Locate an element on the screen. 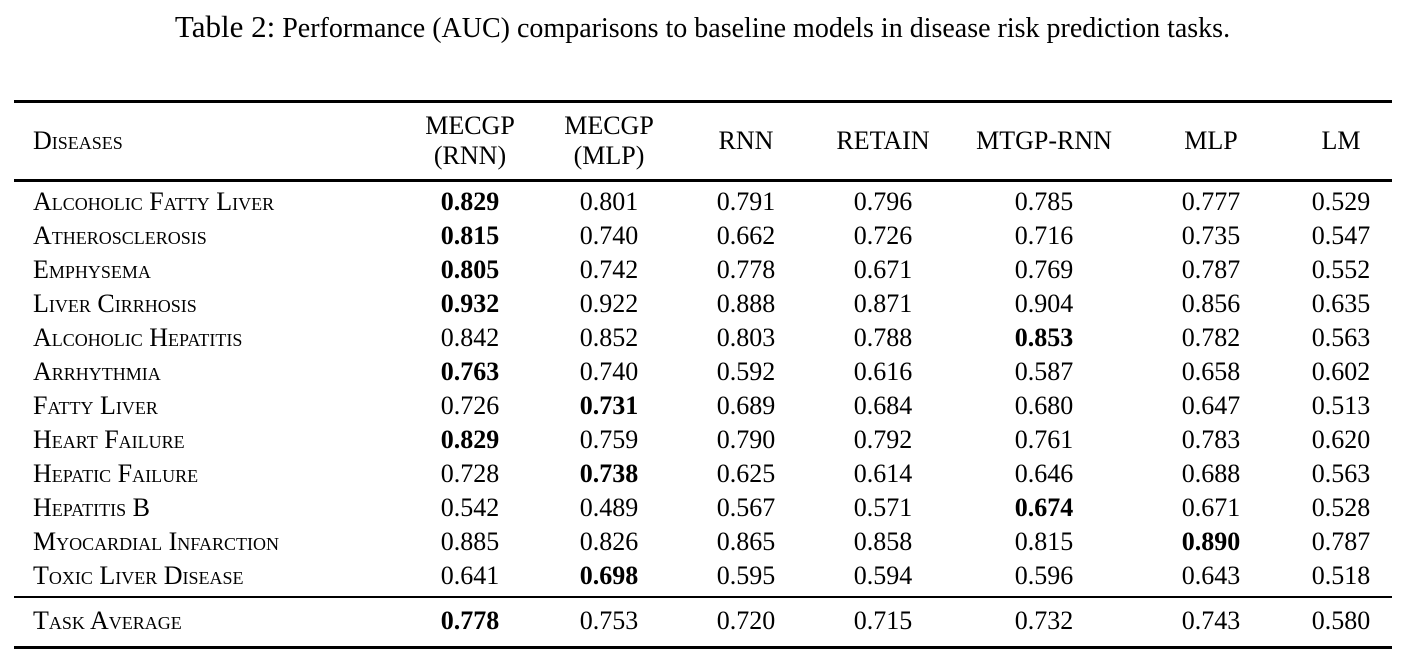 The height and width of the screenshot is (658, 1405). table-caption-number: Table 2: is located at coordinates (225, 26).